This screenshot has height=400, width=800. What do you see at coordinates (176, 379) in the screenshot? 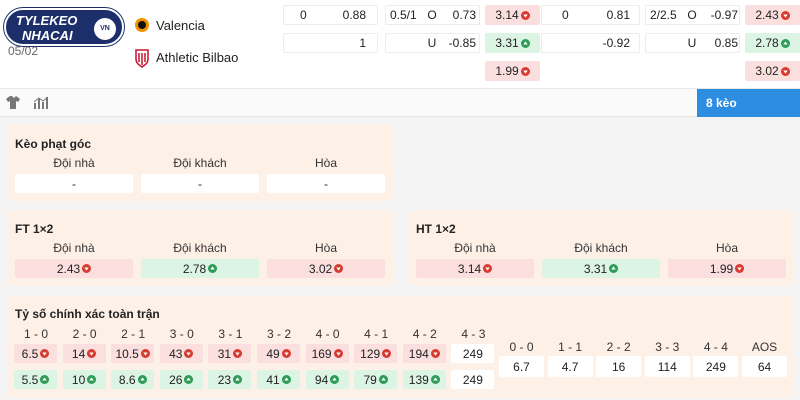
I see `odds-value: 26` at bounding box center [176, 379].